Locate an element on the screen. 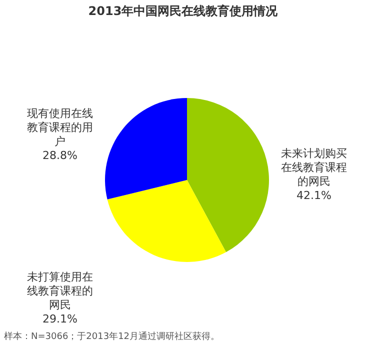  data-label: 29.1% is located at coordinates (60, 319).